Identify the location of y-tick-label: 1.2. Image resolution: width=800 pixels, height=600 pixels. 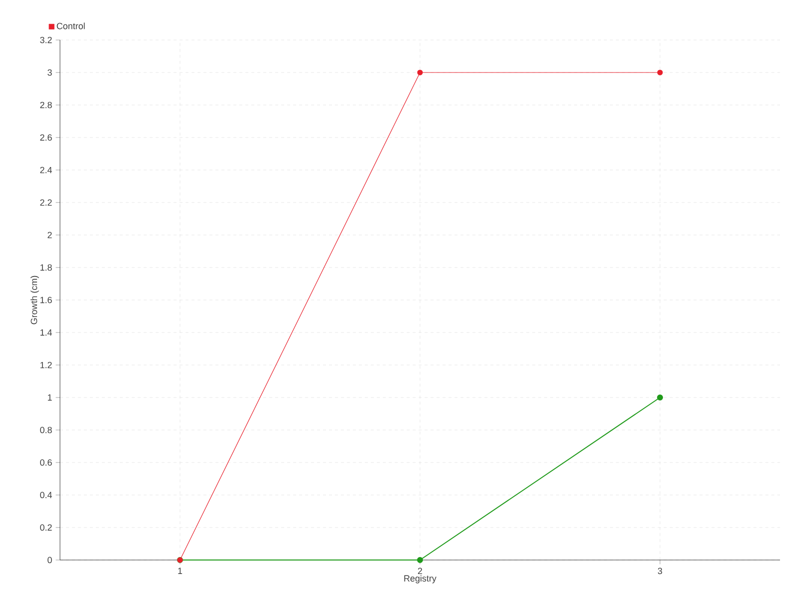
(46, 365).